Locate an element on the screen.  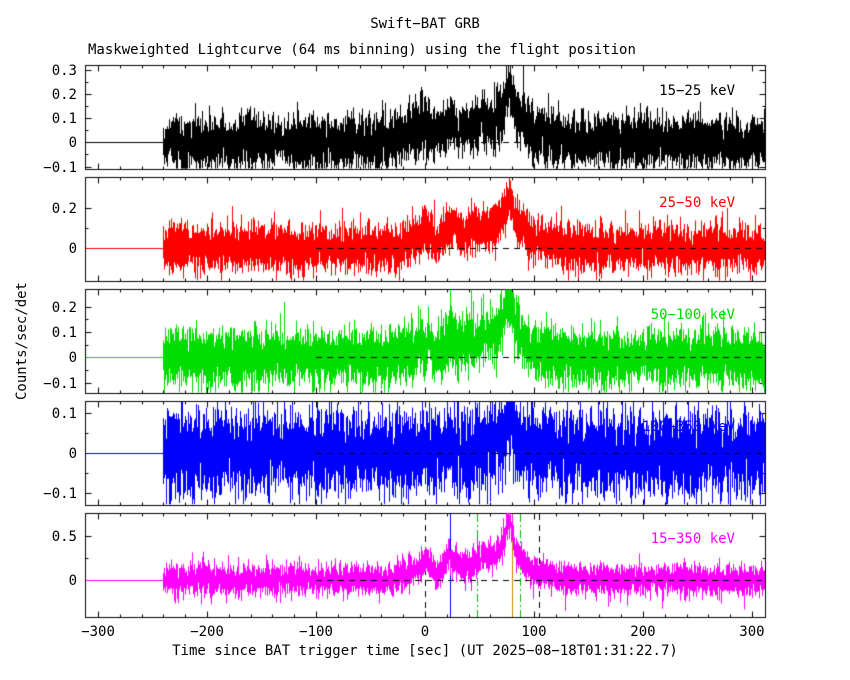
x-tick-label: 0 is located at coordinates (425, 632).